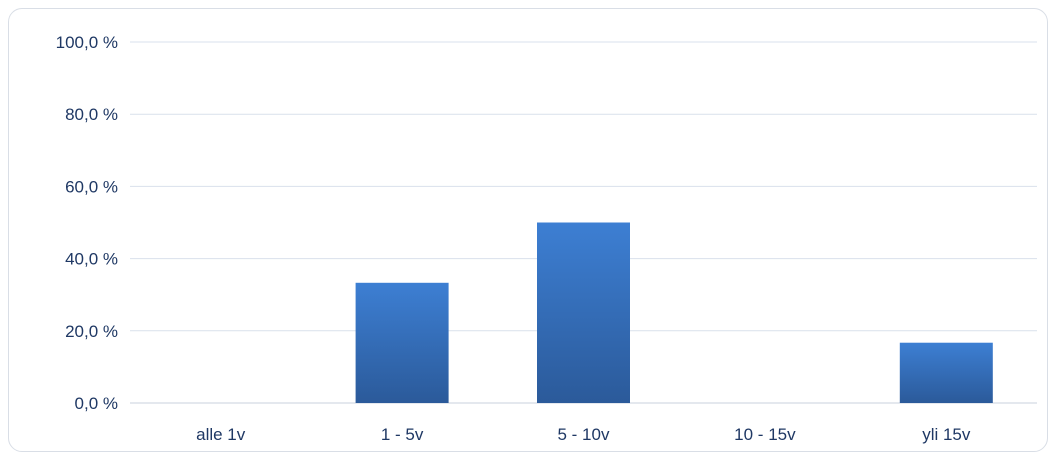  Describe the element at coordinates (96, 403) in the screenshot. I see `y-tick-label: 0,0 %` at that location.